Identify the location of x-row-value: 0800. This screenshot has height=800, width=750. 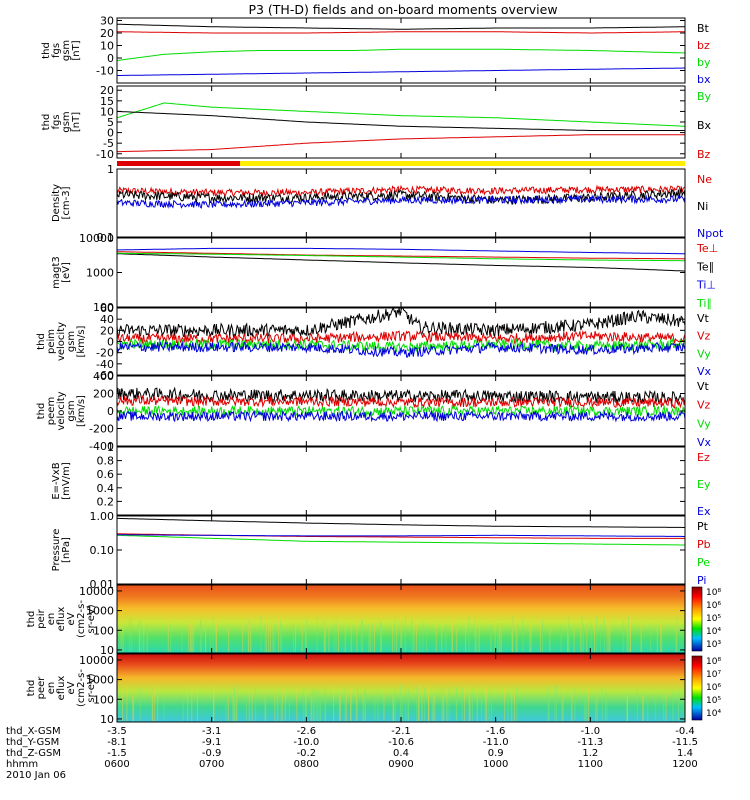
(306, 764).